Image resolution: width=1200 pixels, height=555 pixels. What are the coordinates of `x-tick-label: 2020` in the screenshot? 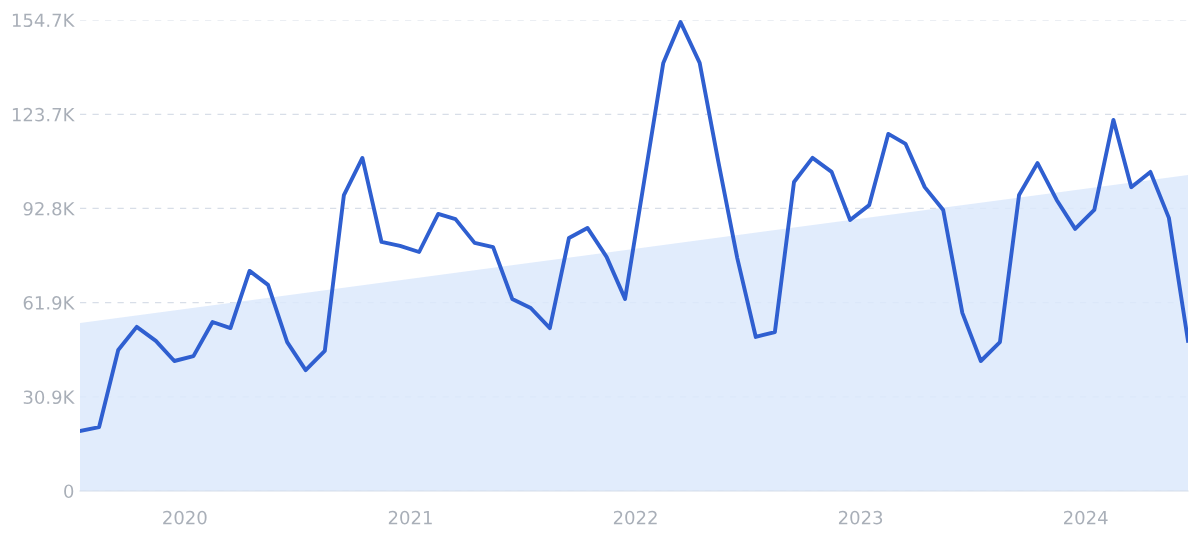 It's located at (185, 517).